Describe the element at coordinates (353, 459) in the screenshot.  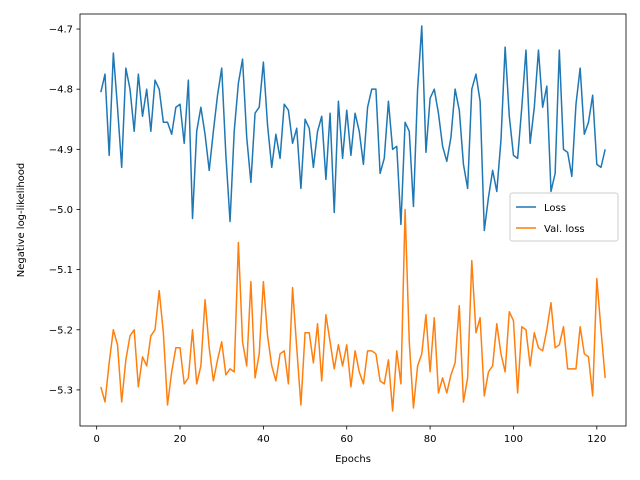
I see `x-axis-label: Epochs` at that location.